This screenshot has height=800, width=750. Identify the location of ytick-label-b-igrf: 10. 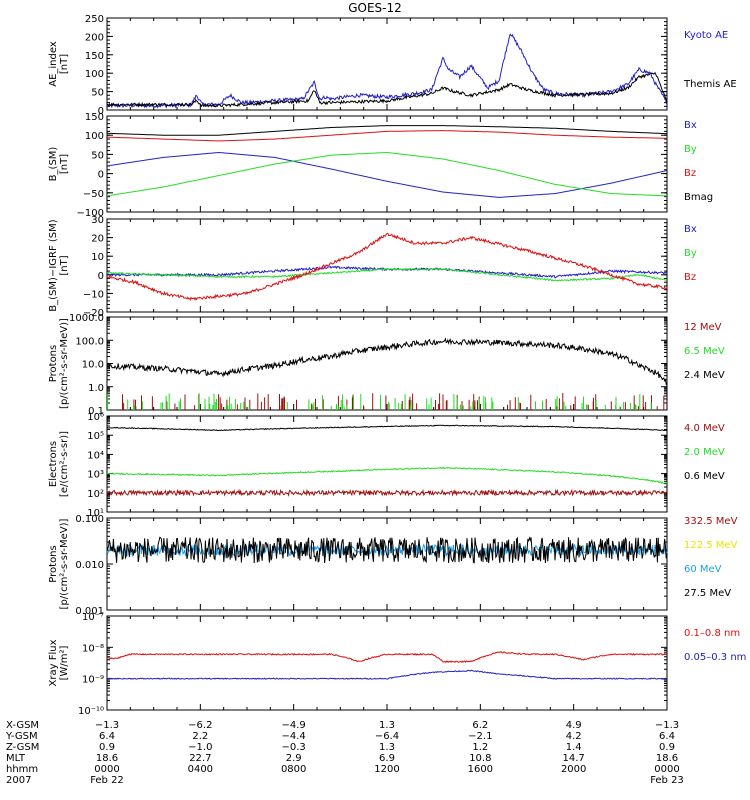
(97, 257).